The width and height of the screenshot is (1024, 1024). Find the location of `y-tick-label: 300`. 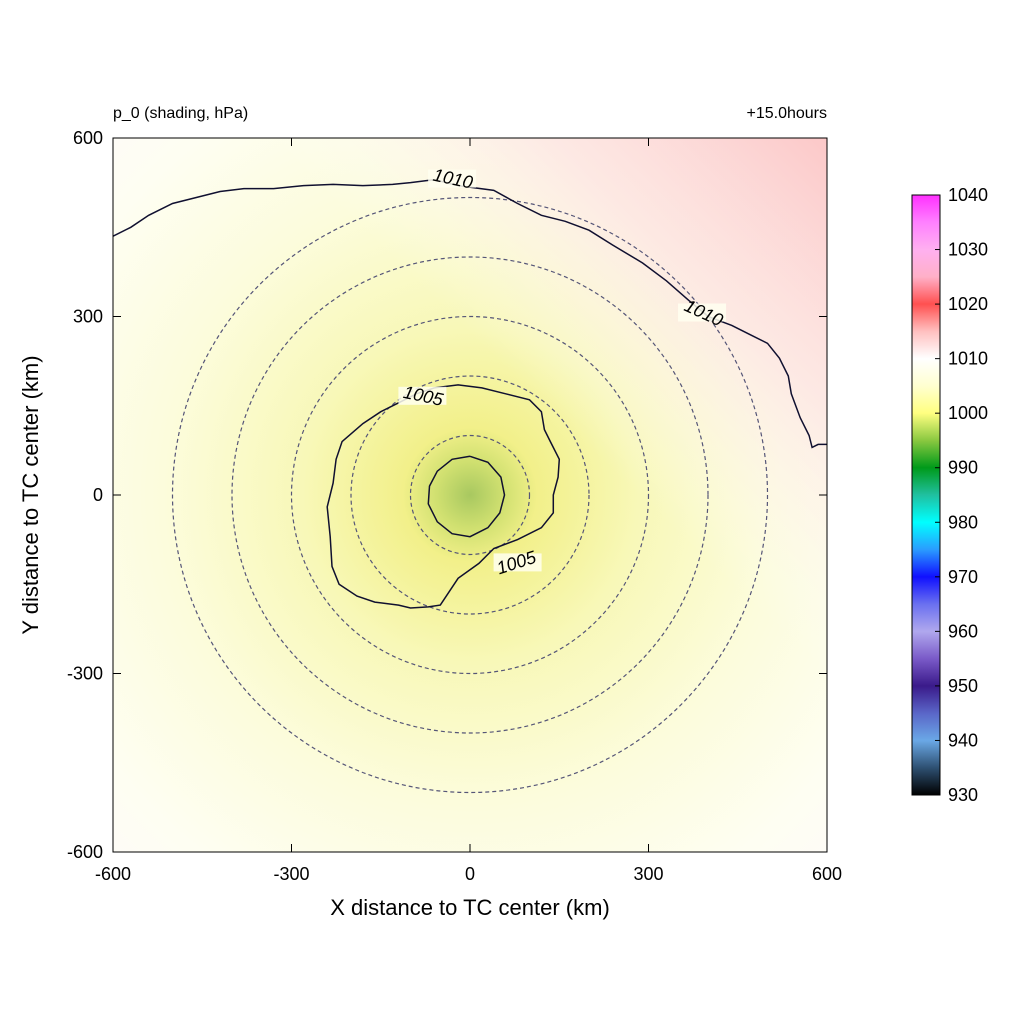

y-tick-label: 300 is located at coordinates (88, 317).